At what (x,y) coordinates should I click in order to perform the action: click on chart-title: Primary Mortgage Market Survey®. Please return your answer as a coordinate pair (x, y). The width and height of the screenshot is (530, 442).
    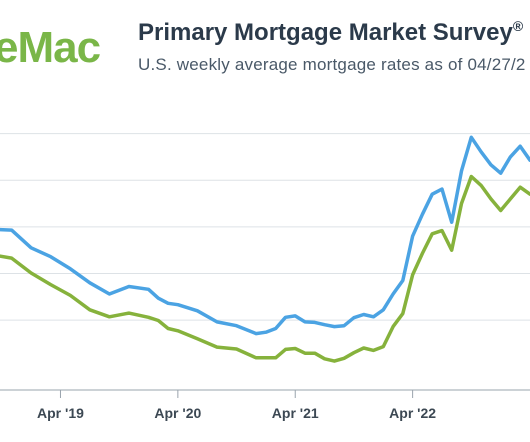
    Looking at the image, I should click on (331, 32).